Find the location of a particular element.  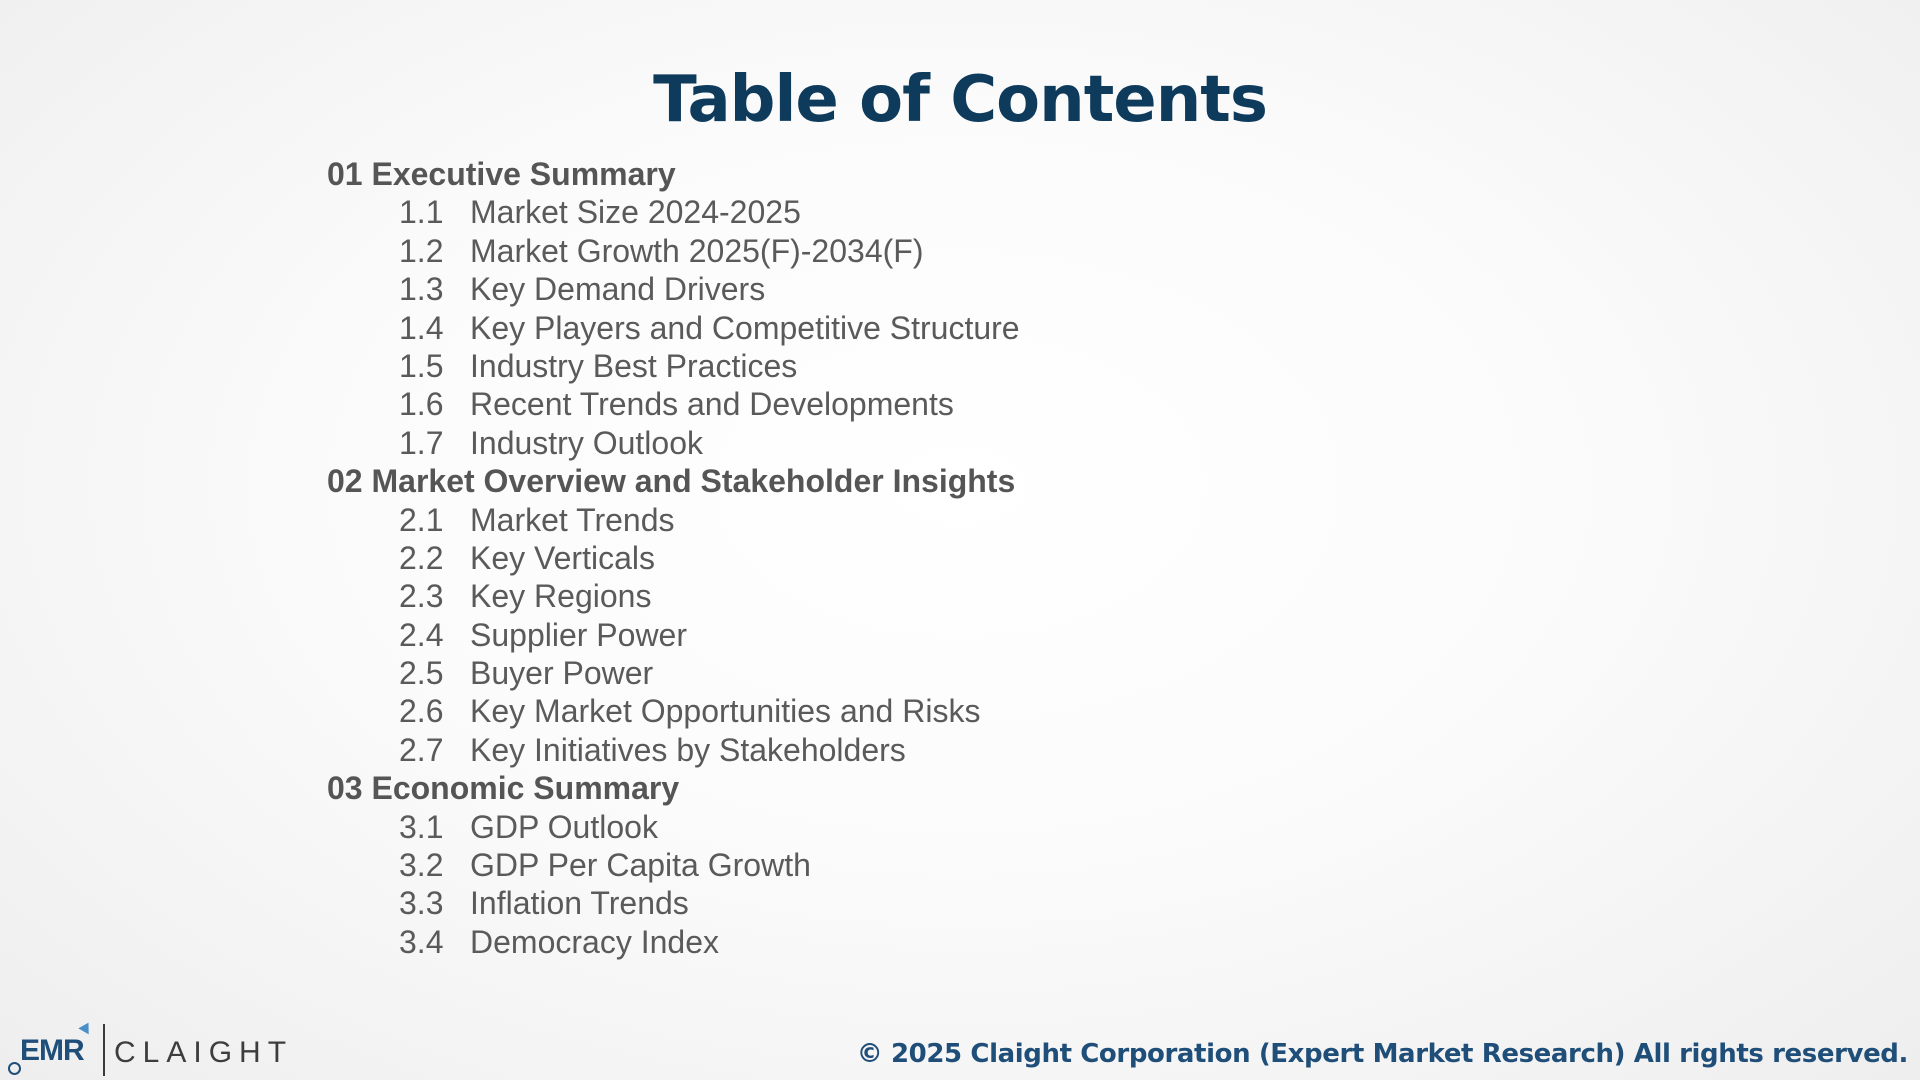

toc-item-number: 2.7 is located at coordinates (421, 749).